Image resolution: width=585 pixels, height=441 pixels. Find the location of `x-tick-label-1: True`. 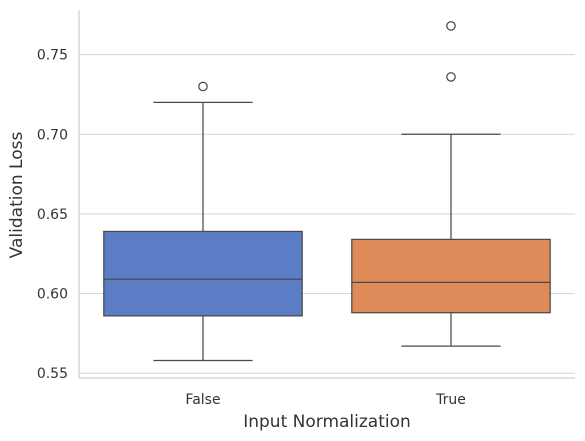

x-tick-label-1: True is located at coordinates (450, 400).